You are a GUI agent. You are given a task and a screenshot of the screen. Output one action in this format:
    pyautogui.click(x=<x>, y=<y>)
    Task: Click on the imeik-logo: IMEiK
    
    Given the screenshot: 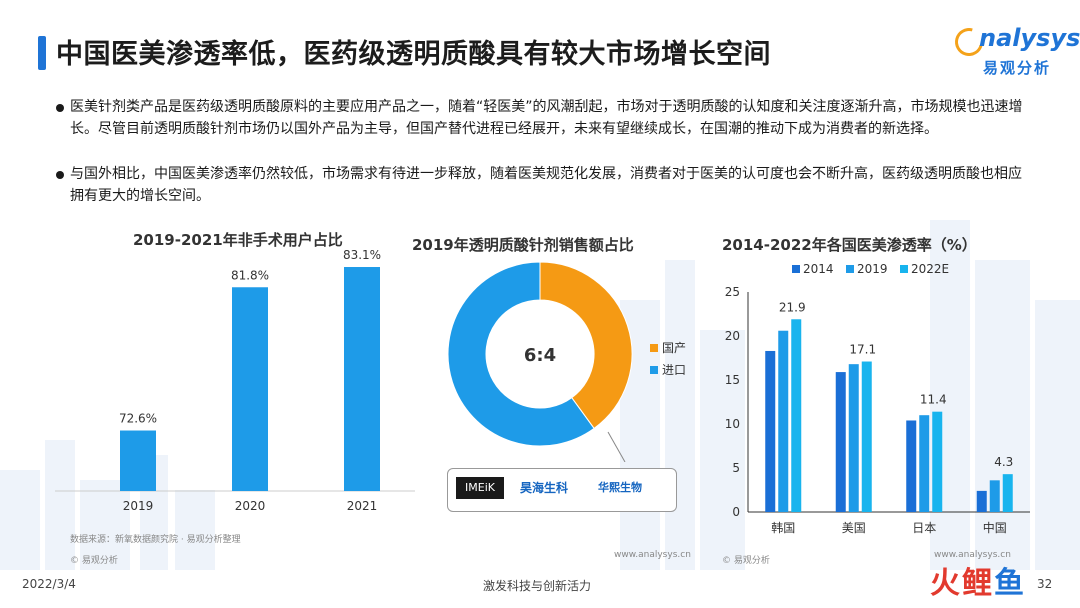 What is the action you would take?
    pyautogui.click(x=480, y=488)
    